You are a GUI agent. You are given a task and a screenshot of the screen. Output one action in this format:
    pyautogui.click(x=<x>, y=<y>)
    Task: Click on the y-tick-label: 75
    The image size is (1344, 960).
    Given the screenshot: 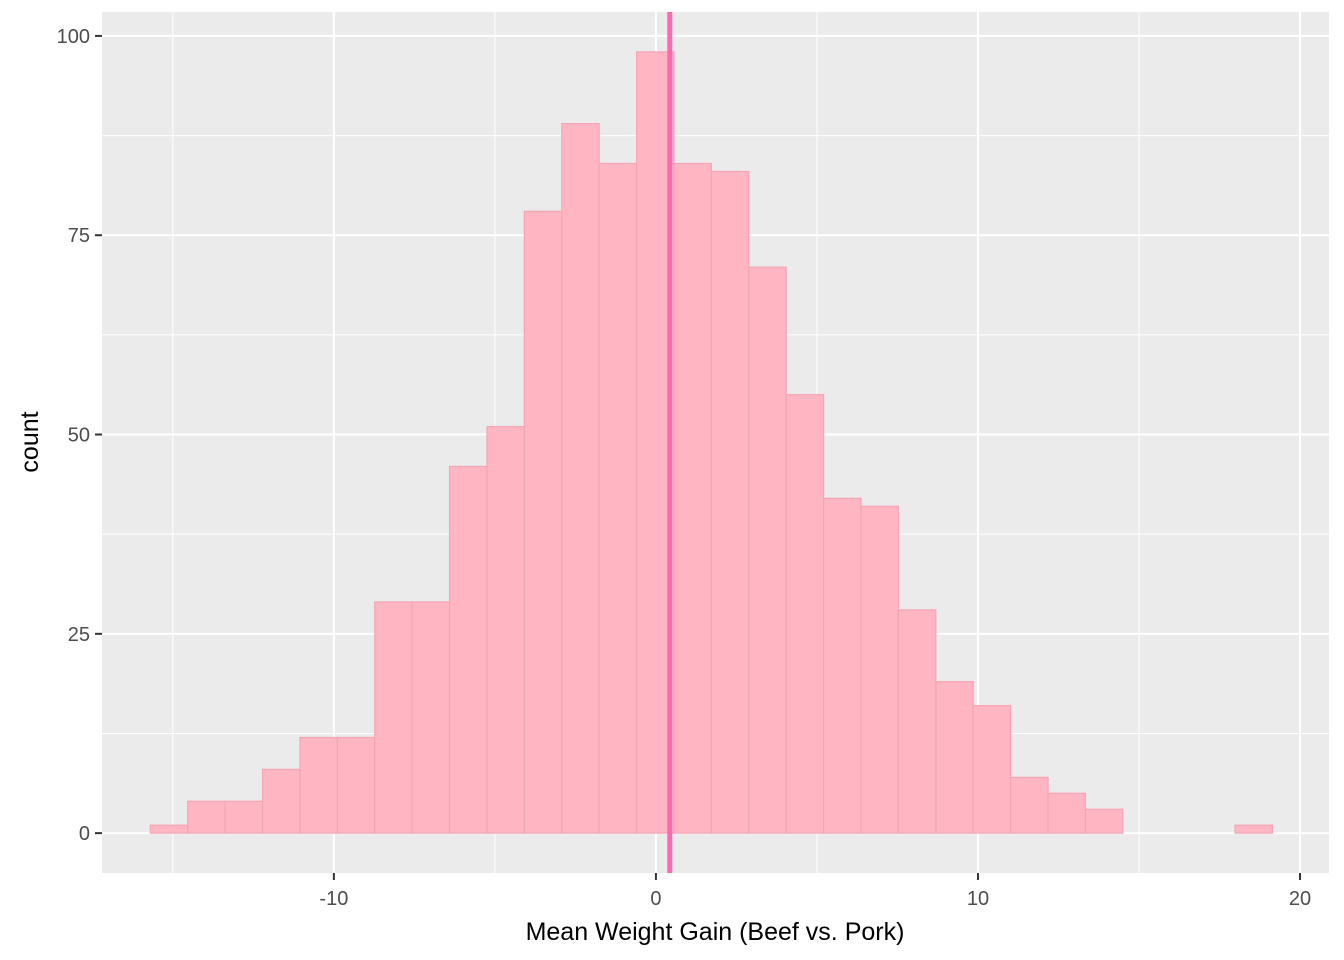 What is the action you would take?
    pyautogui.click(x=79, y=236)
    